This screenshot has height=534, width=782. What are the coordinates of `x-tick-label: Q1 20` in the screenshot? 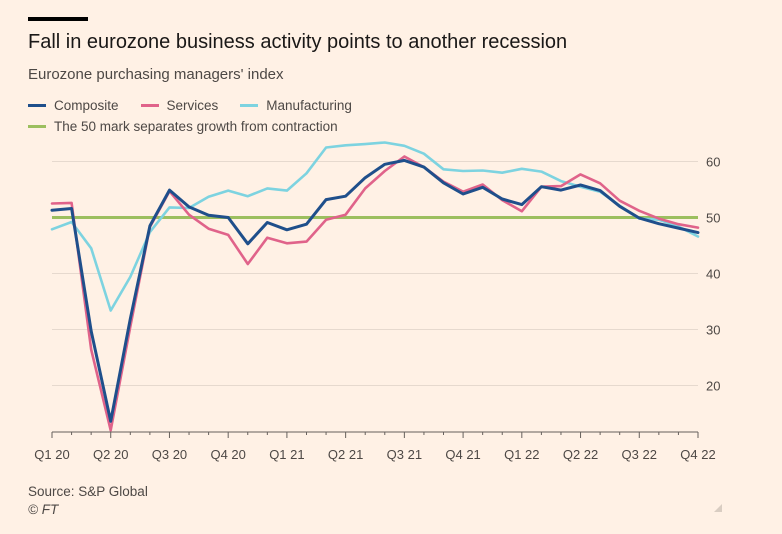 It's located at (51, 454).